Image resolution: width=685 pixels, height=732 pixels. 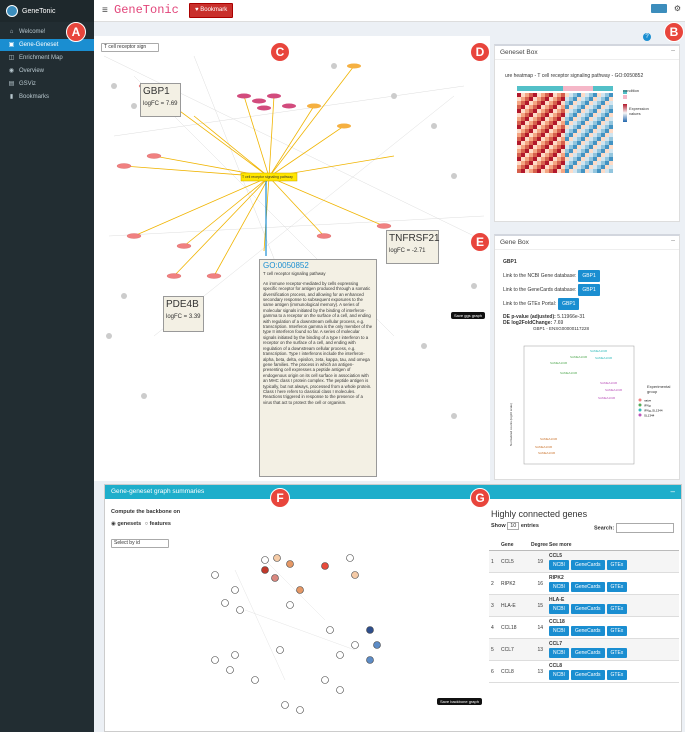 What do you see at coordinates (11, 84) in the screenshot?
I see `chart-icon: ▤` at bounding box center [11, 84].